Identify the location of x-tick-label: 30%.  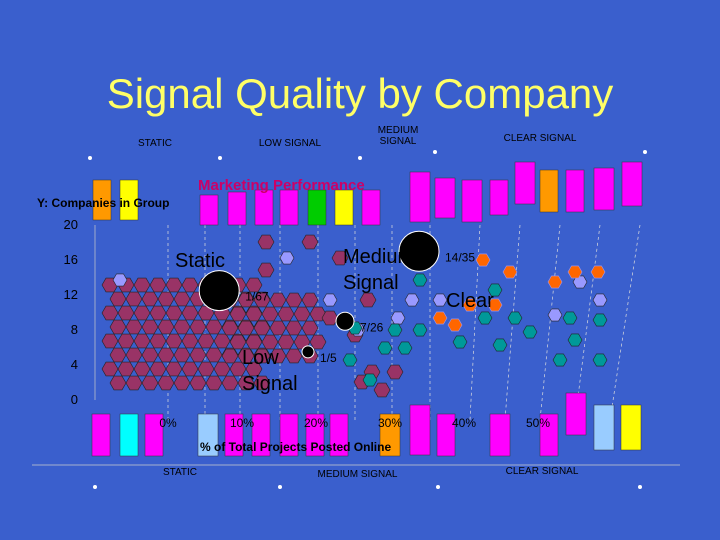
(390, 423).